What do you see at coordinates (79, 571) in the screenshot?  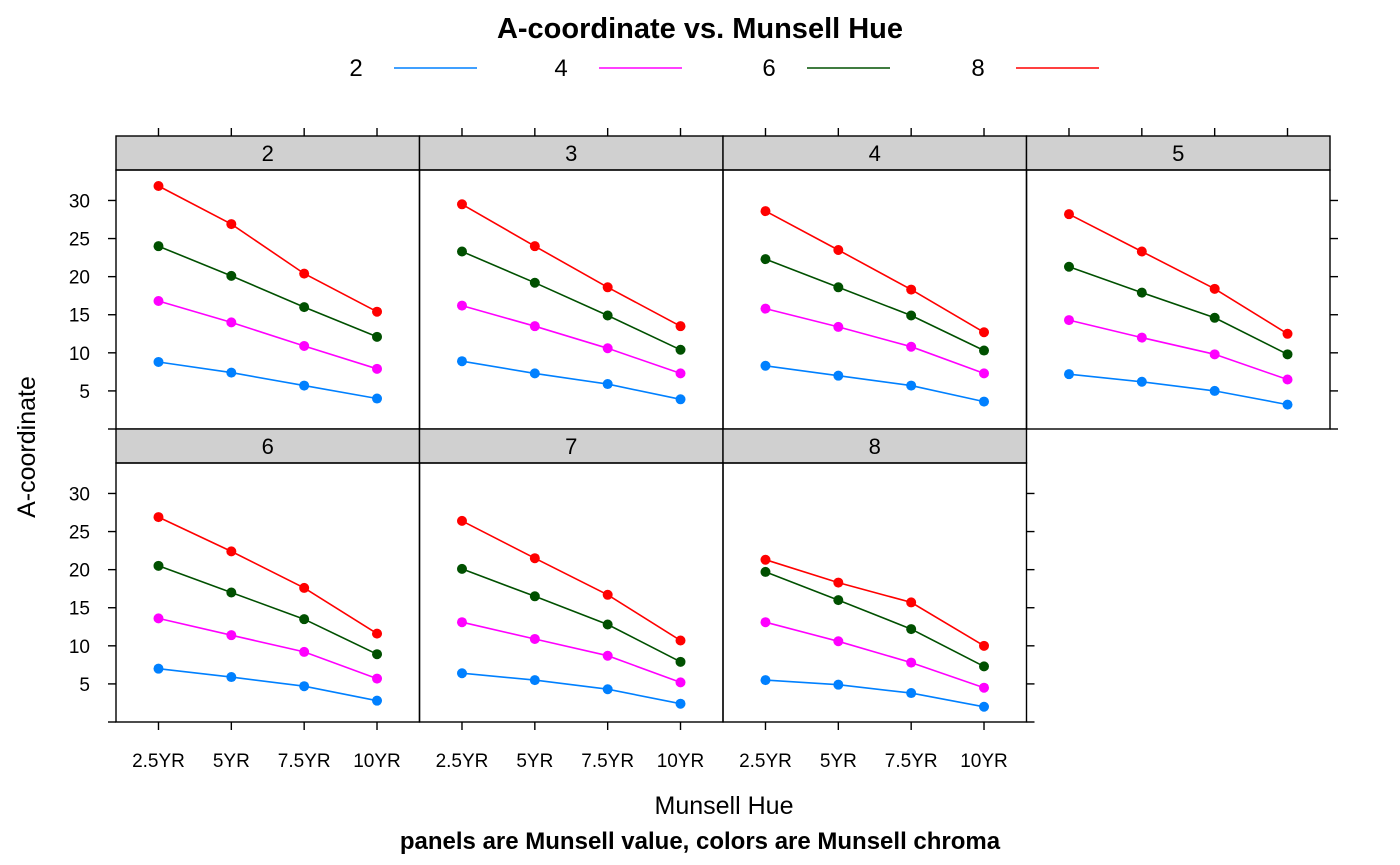 I see `y-tick-label: 20` at bounding box center [79, 571].